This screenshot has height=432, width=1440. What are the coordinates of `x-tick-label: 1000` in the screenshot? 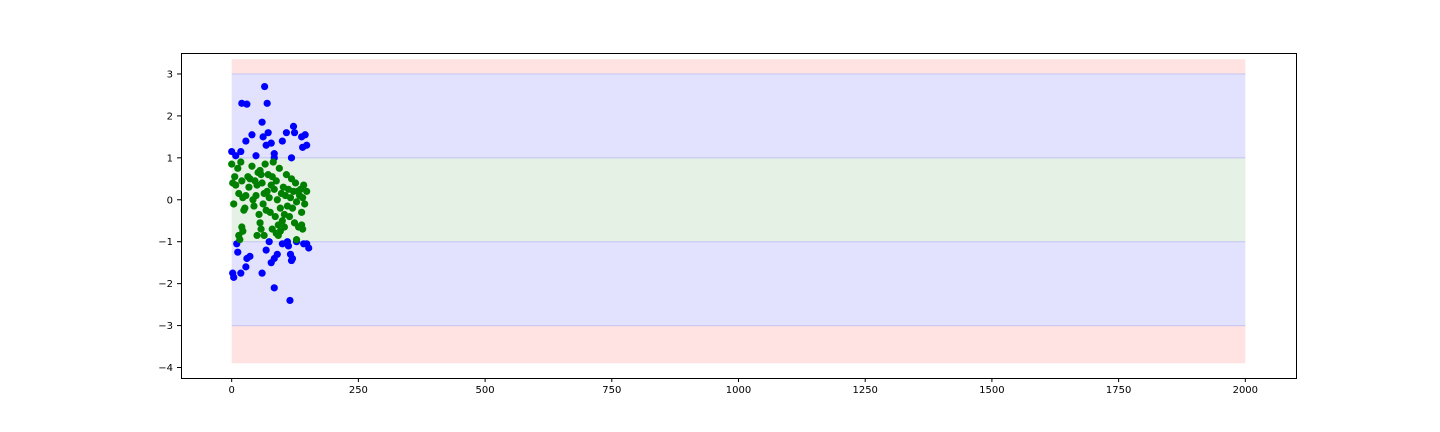 It's located at (738, 390).